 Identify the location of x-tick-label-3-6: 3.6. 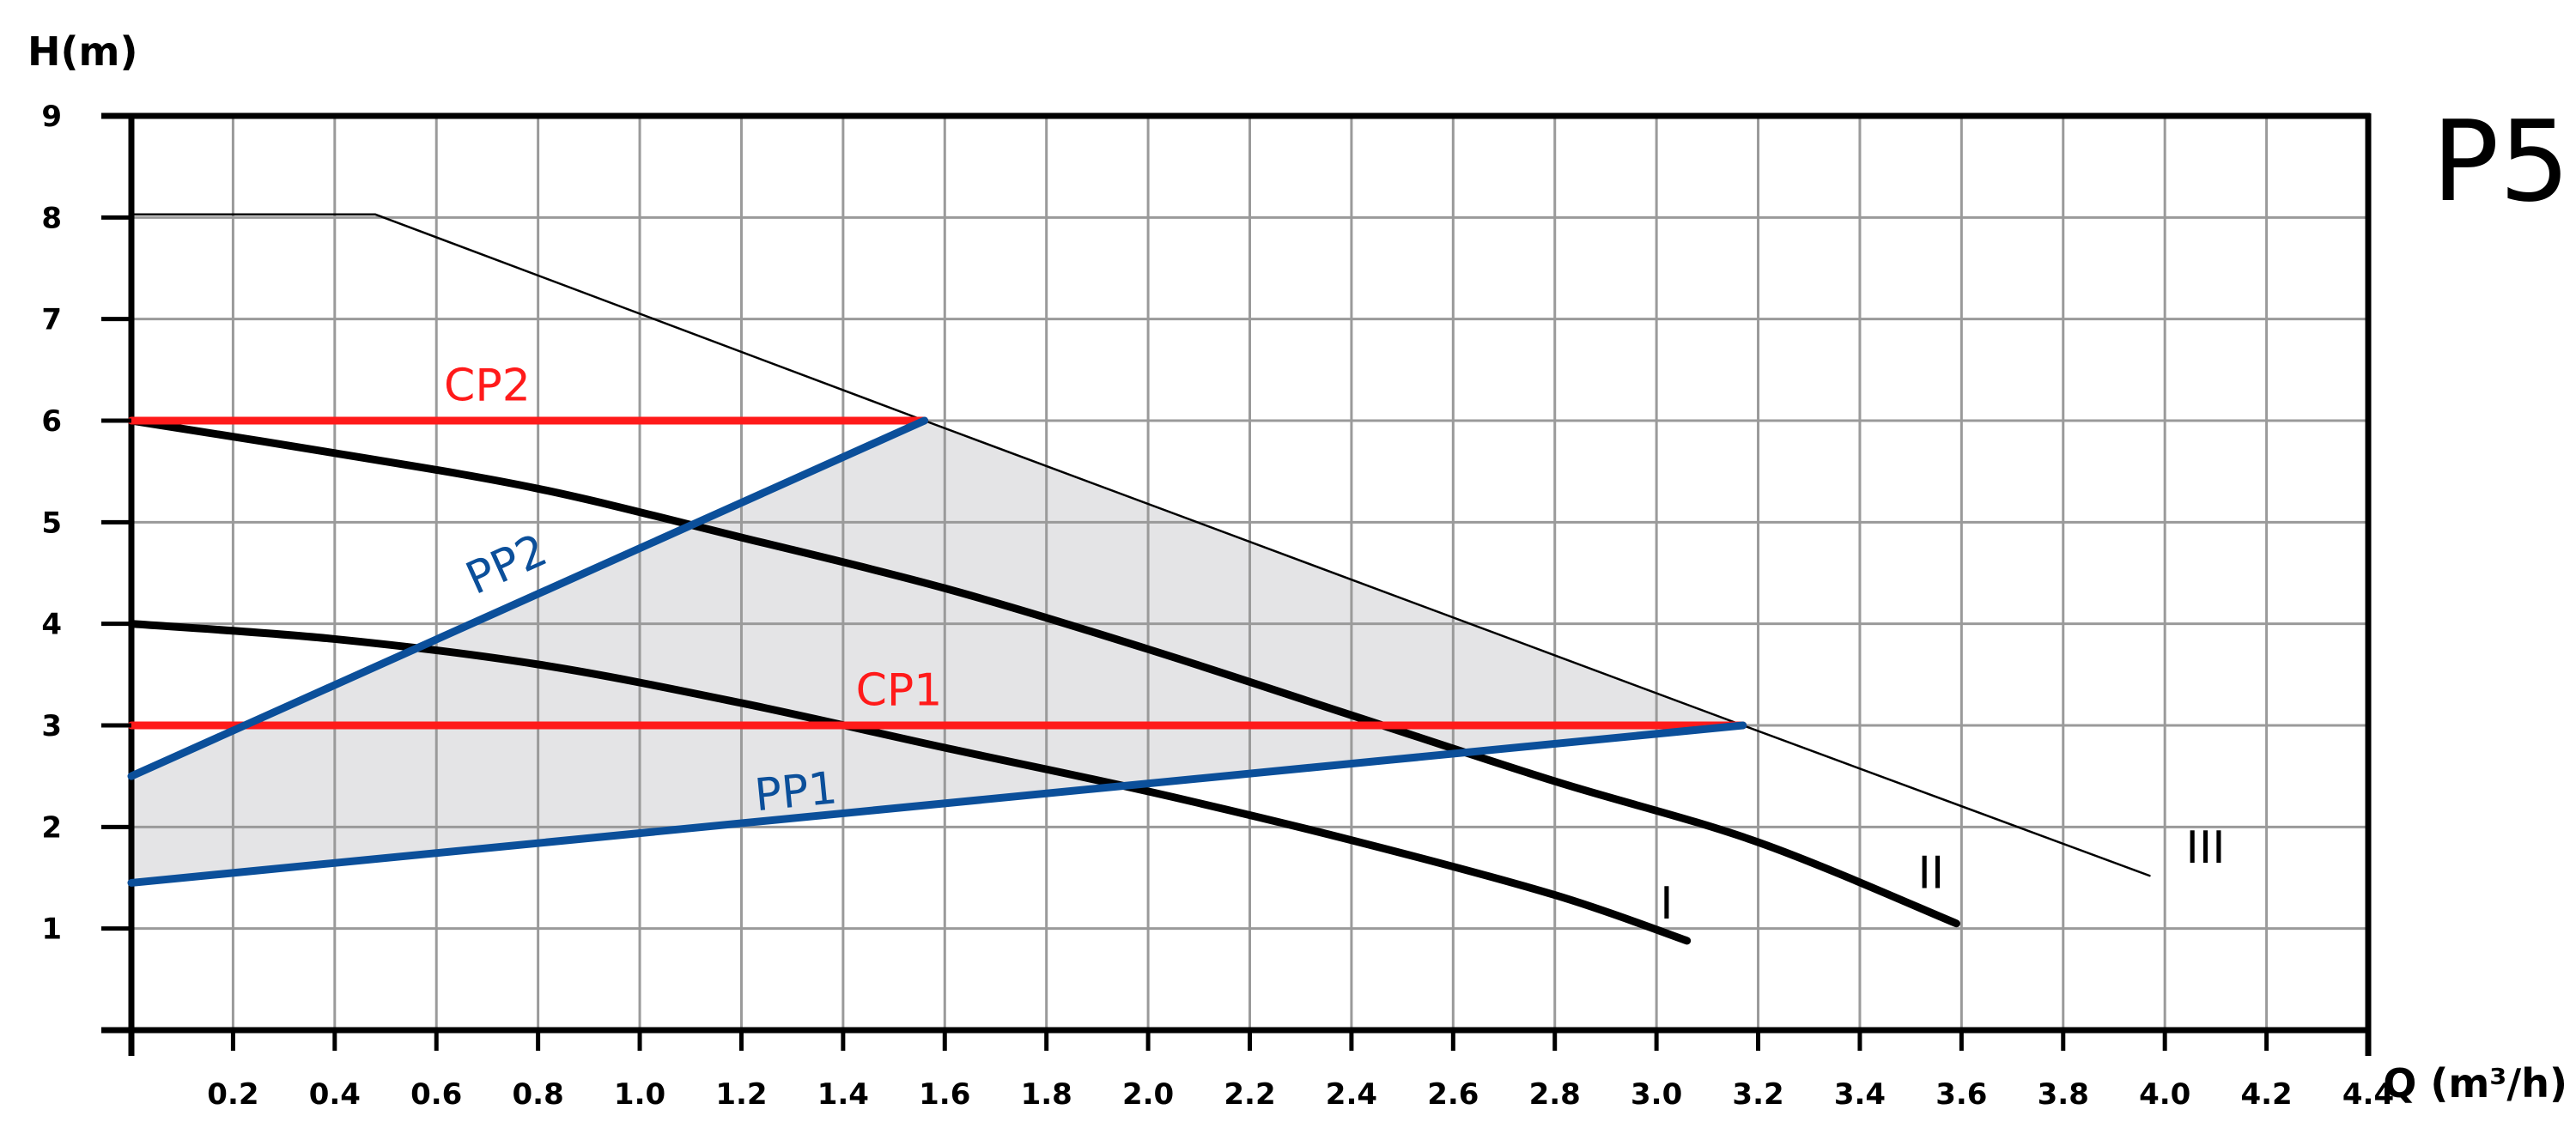
(1961, 1094).